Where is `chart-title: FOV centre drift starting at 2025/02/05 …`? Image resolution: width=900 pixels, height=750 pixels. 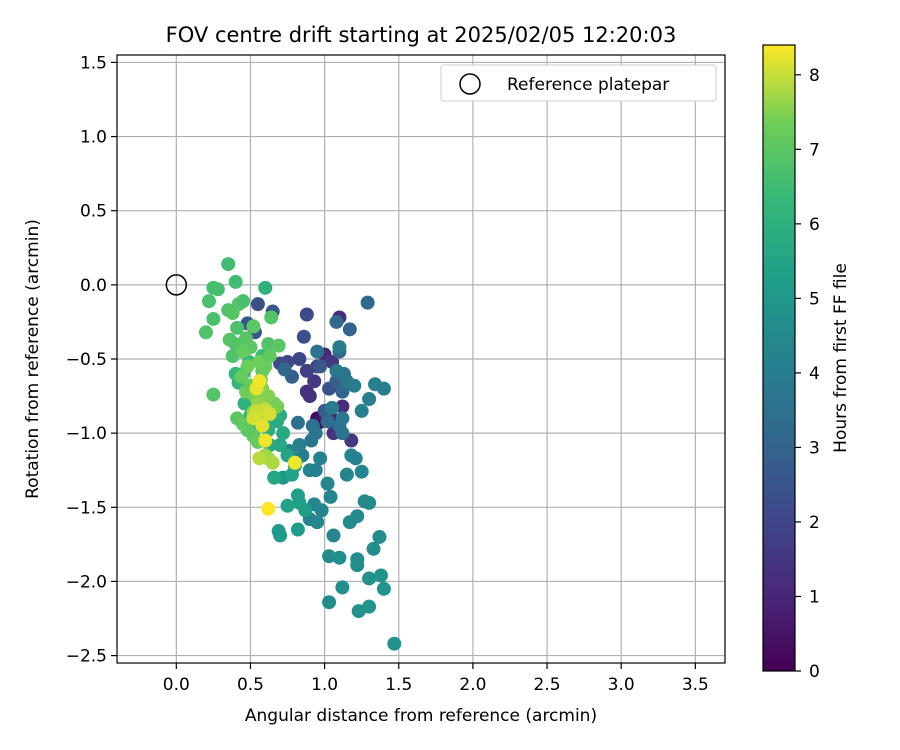
chart-title: FOV centre drift starting at 2025/02/05 … is located at coordinates (421, 35).